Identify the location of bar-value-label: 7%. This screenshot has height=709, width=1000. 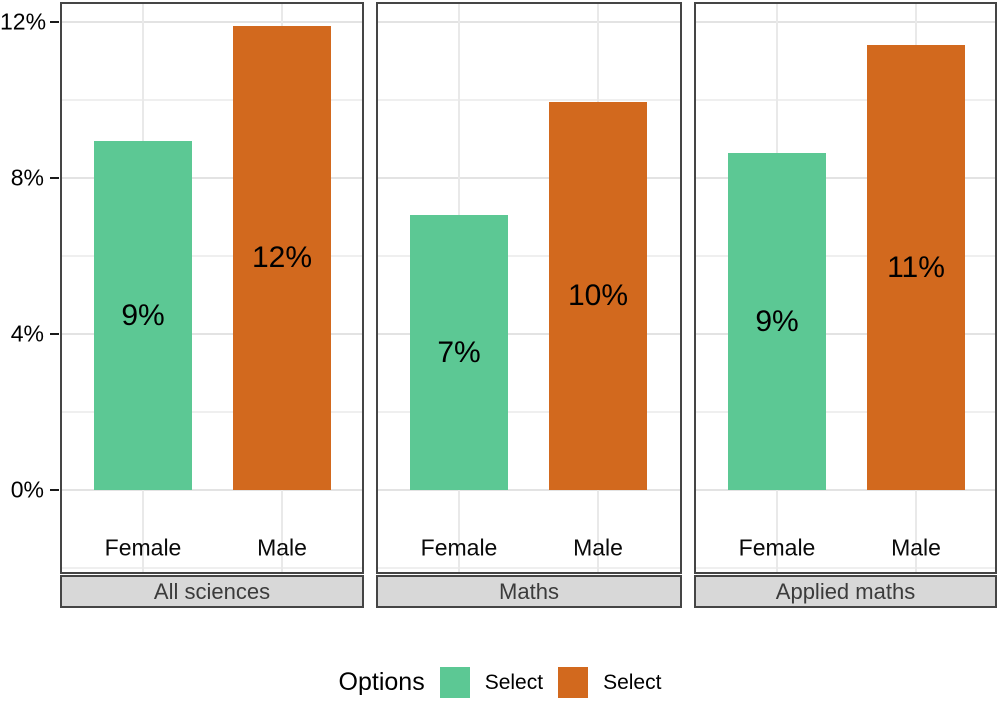
(459, 352).